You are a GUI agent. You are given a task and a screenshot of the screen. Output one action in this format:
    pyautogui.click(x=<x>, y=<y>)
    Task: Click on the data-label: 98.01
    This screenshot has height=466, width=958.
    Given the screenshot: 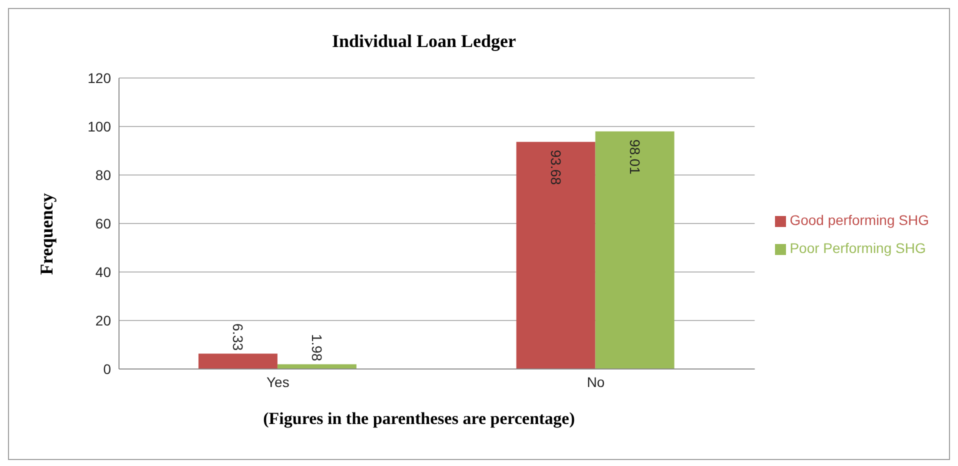 What is the action you would take?
    pyautogui.click(x=634, y=157)
    